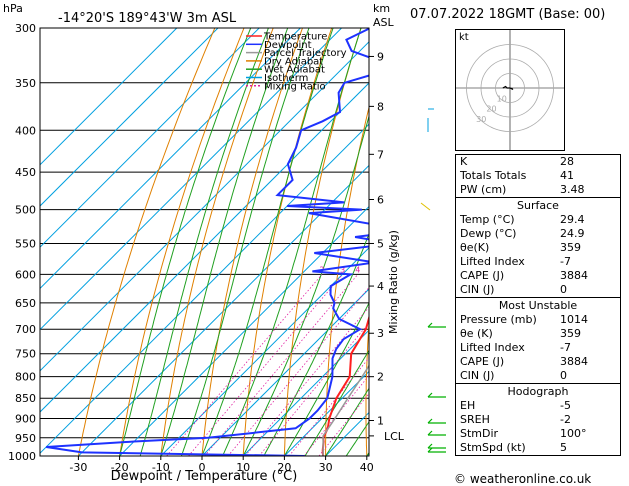 The height and width of the screenshot is (486, 629). What do you see at coordinates (464, 37) in the screenshot?
I see `hodograph-unit: kt` at bounding box center [464, 37].